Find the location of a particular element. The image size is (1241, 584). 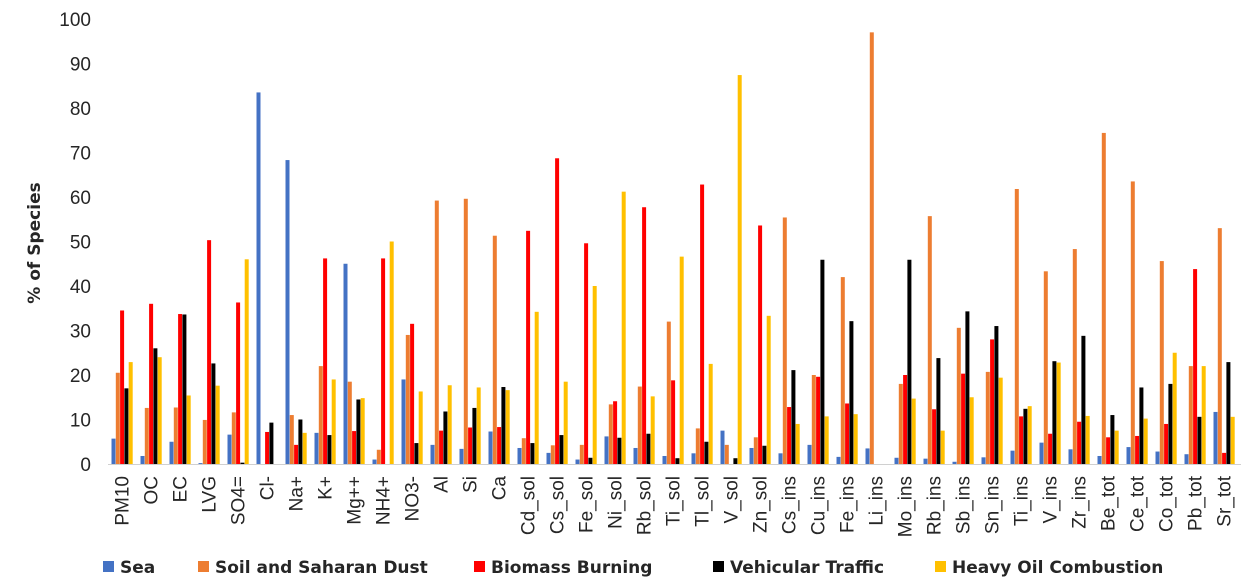

x-tick-label: Rb_ins is located at coordinates (934, 505).